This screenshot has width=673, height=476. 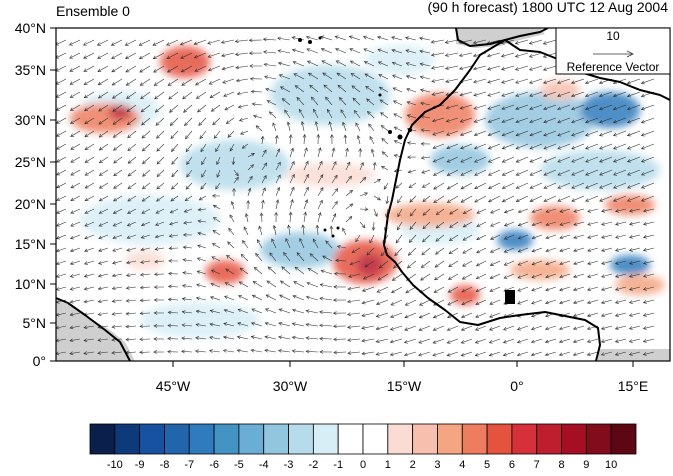 What do you see at coordinates (613, 51) in the screenshot?
I see `reference-vector-legend: 10 Reference Vector` at bounding box center [613, 51].